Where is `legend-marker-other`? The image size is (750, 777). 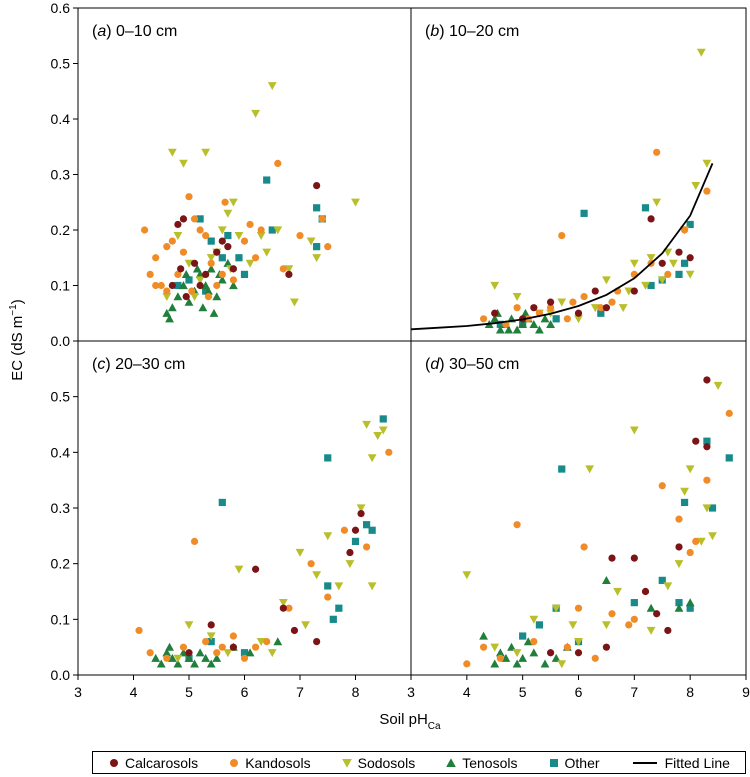 legend-marker-other is located at coordinates (553, 762).